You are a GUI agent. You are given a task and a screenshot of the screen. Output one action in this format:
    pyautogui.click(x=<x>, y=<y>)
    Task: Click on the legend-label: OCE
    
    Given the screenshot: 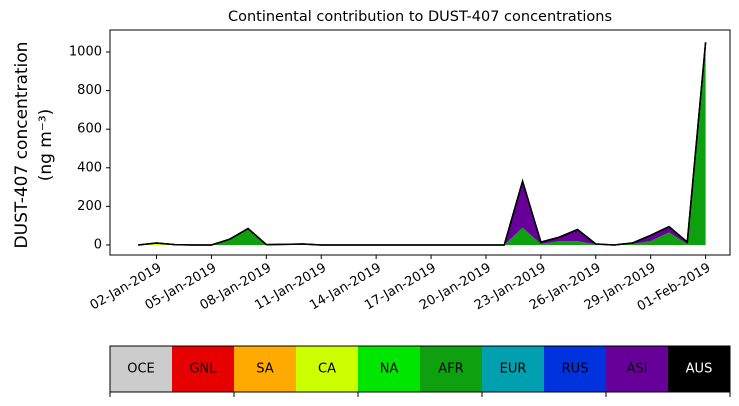 What is the action you would take?
    pyautogui.click(x=141, y=369)
    